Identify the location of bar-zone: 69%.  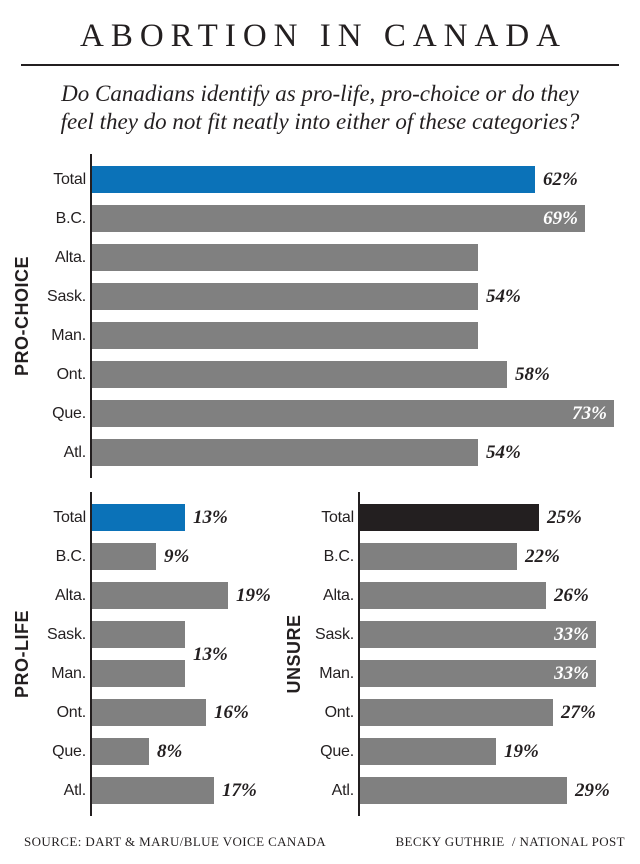
(365, 219).